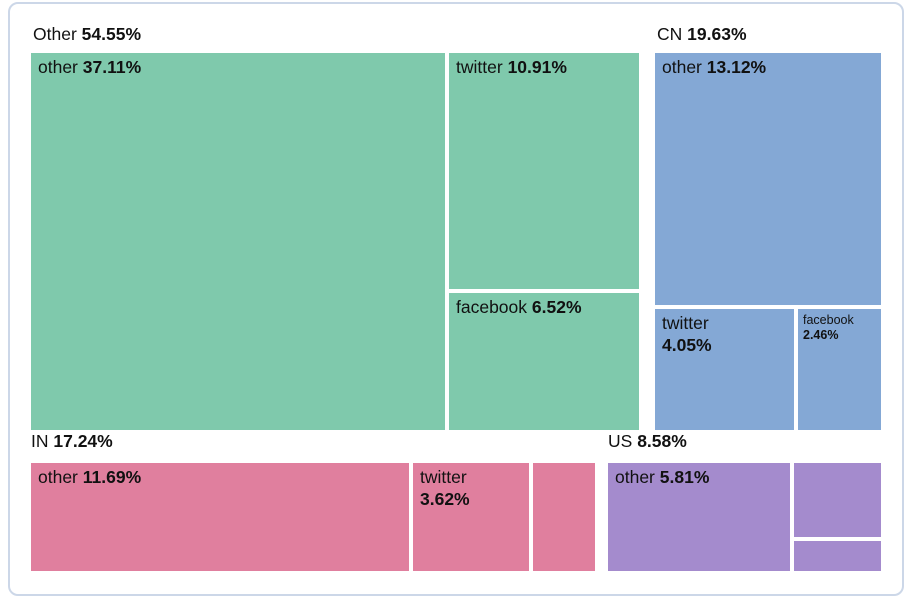 The height and width of the screenshot is (600, 908). I want to click on treemap-cell-cn-other: other 13.12%, so click(768, 179).